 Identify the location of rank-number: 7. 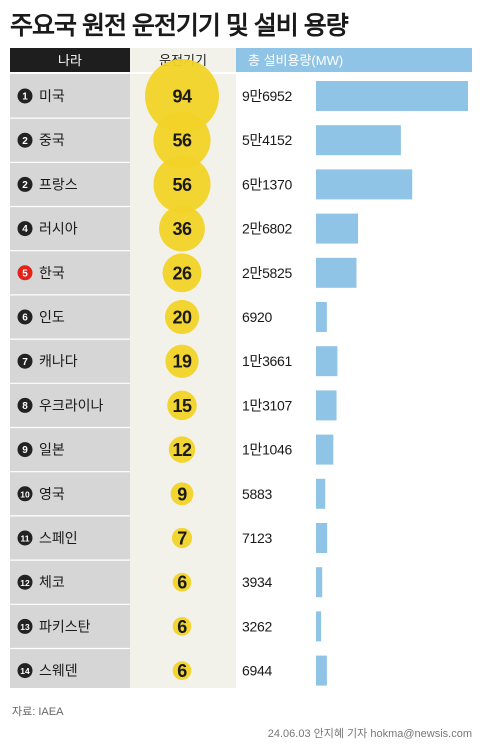
(25, 362).